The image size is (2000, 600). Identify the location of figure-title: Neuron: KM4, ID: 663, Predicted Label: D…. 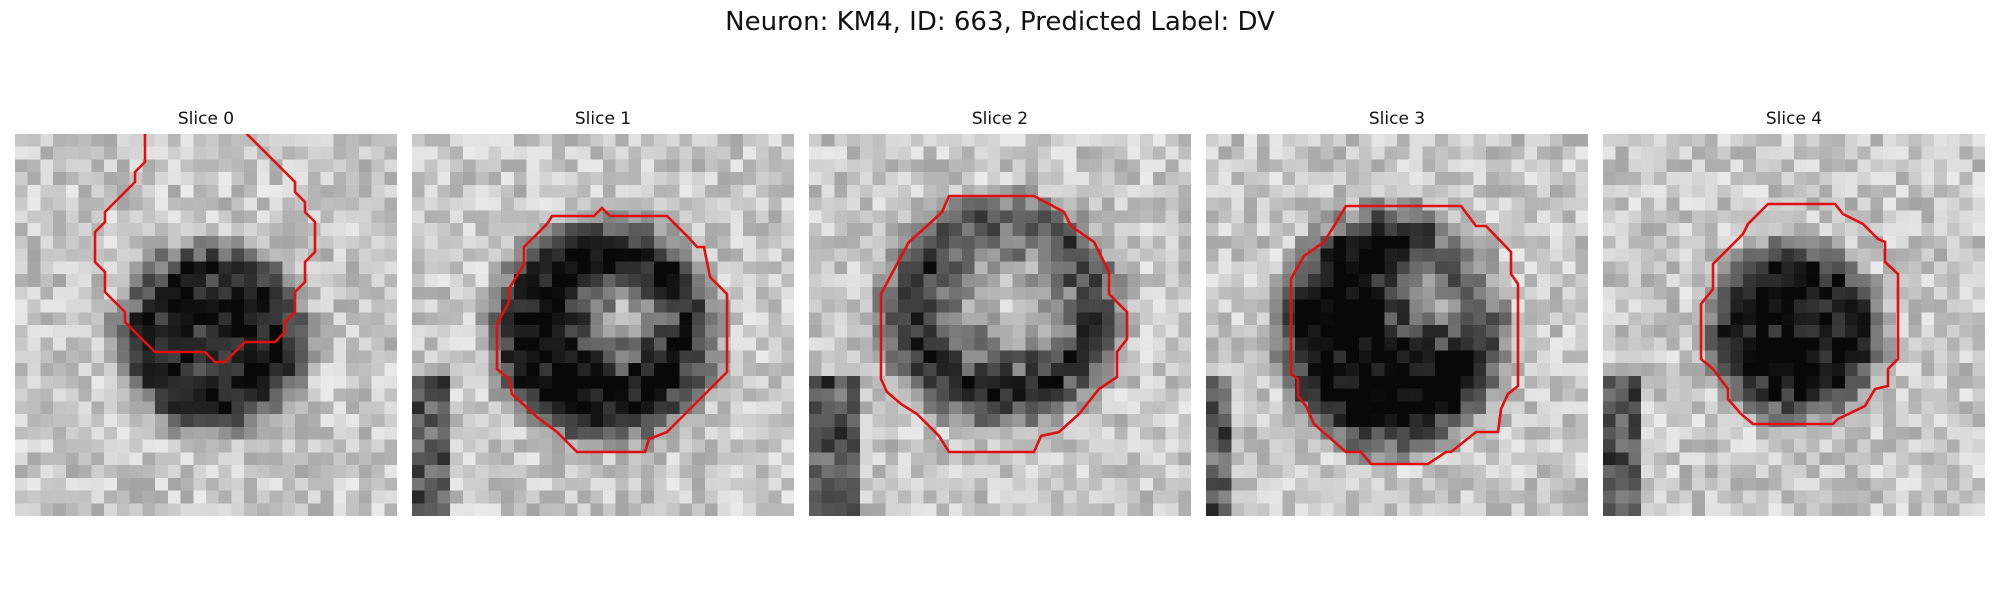
(1000, 22).